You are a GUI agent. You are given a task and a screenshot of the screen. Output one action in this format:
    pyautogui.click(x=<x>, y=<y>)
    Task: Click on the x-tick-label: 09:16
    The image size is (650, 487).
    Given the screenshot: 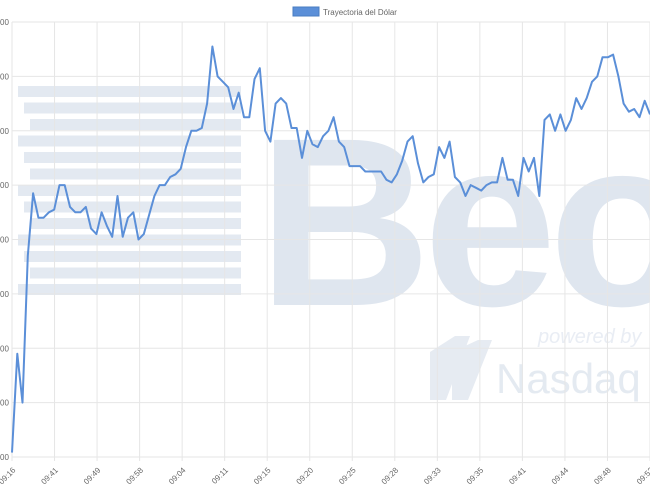 What is the action you would take?
    pyautogui.click(x=9, y=475)
    